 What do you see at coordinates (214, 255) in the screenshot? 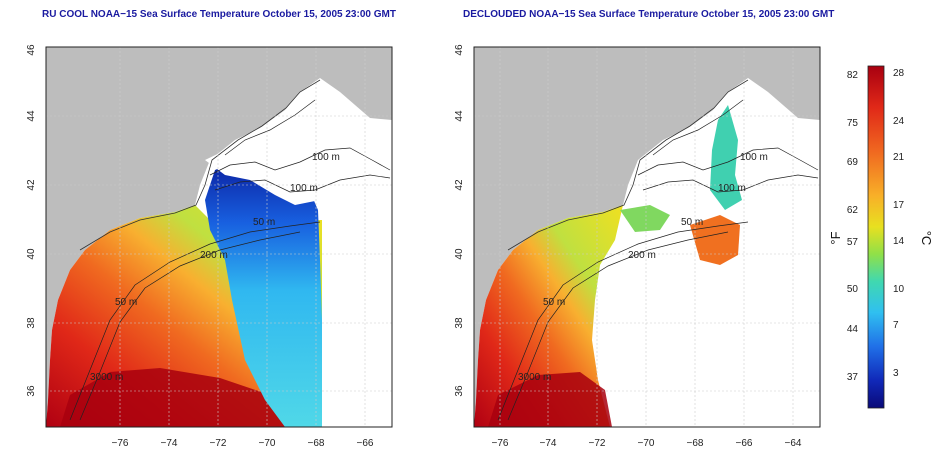
I see `left-contour-label: 200 m` at bounding box center [214, 255].